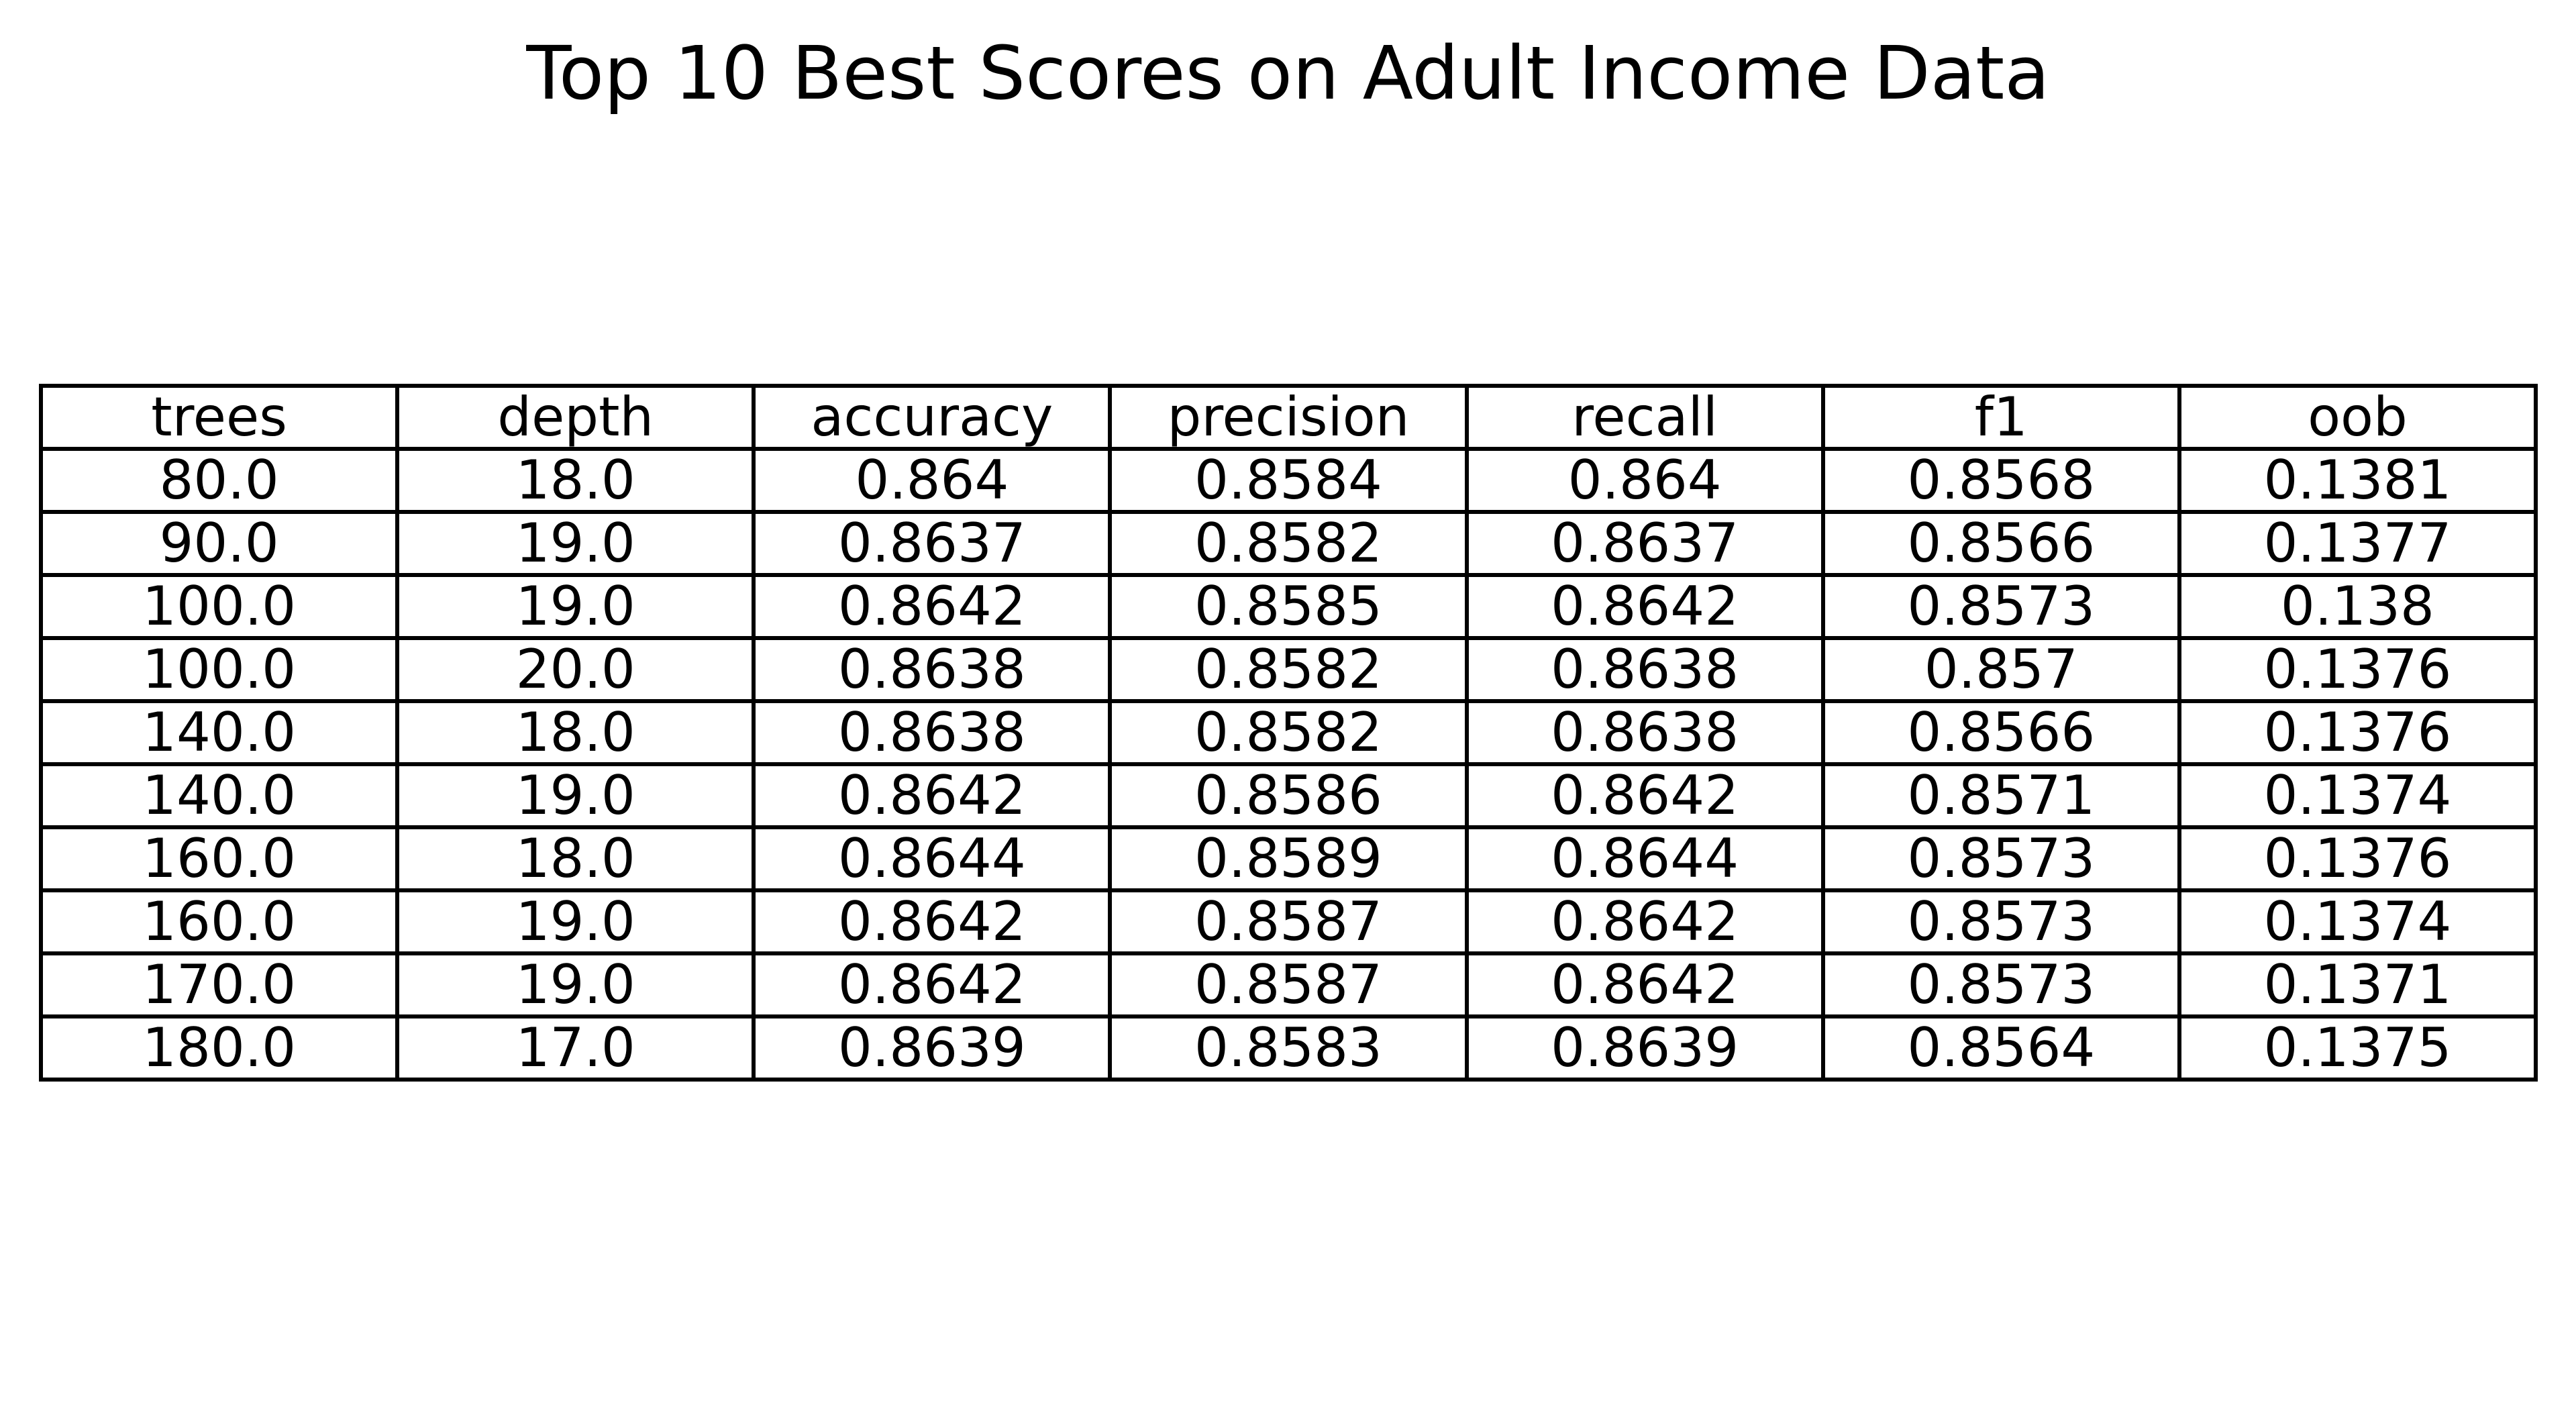  I want to click on table-cell-trees: 170.0, so click(219, 984).